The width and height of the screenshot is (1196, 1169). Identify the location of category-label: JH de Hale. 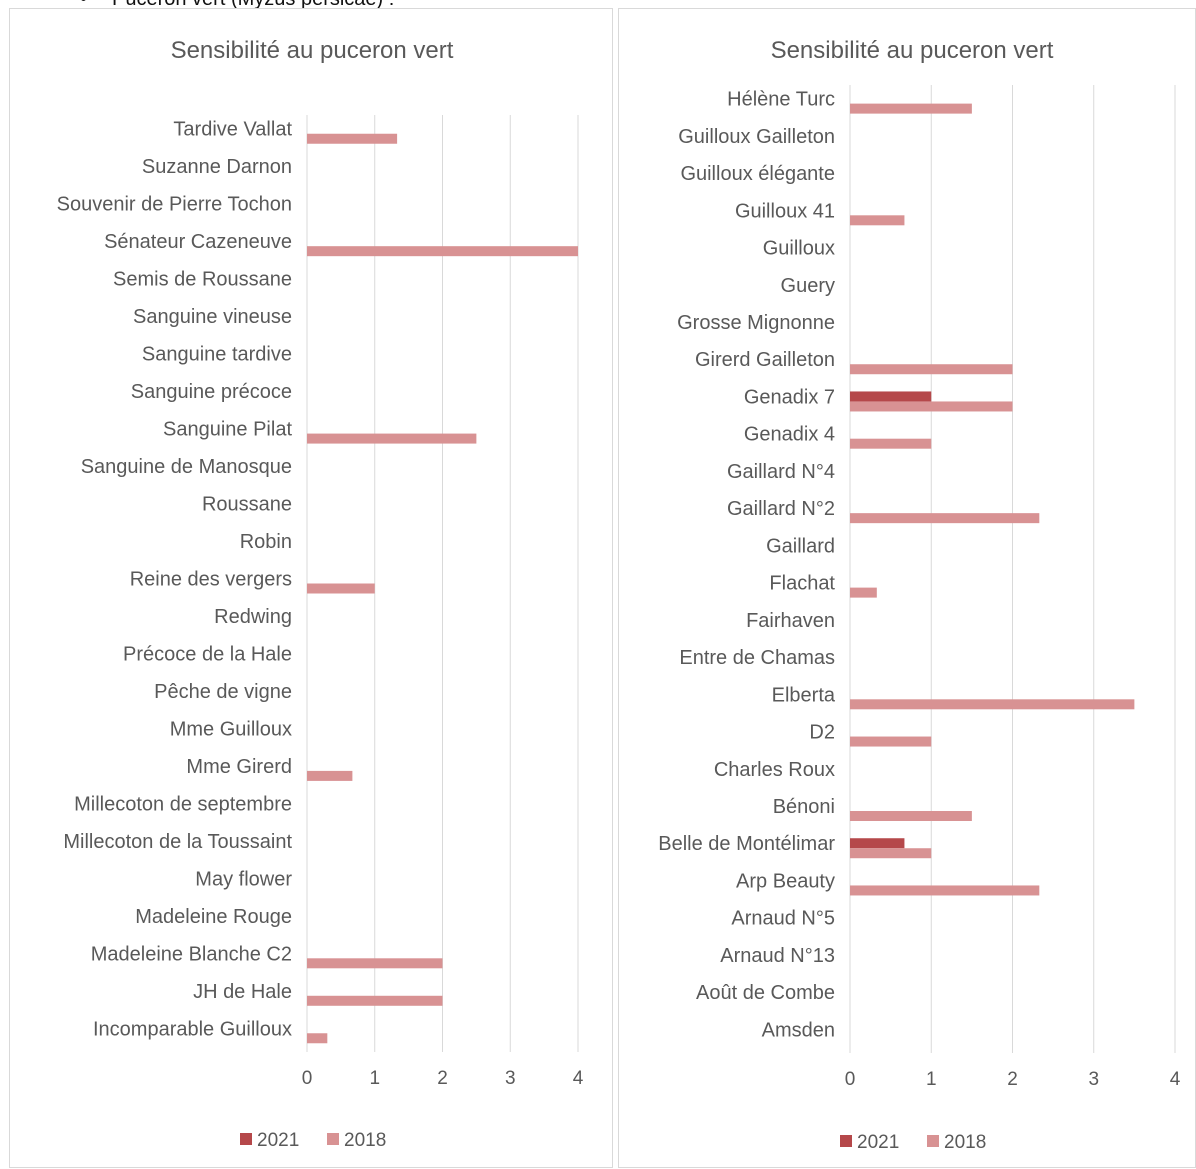
(242, 992).